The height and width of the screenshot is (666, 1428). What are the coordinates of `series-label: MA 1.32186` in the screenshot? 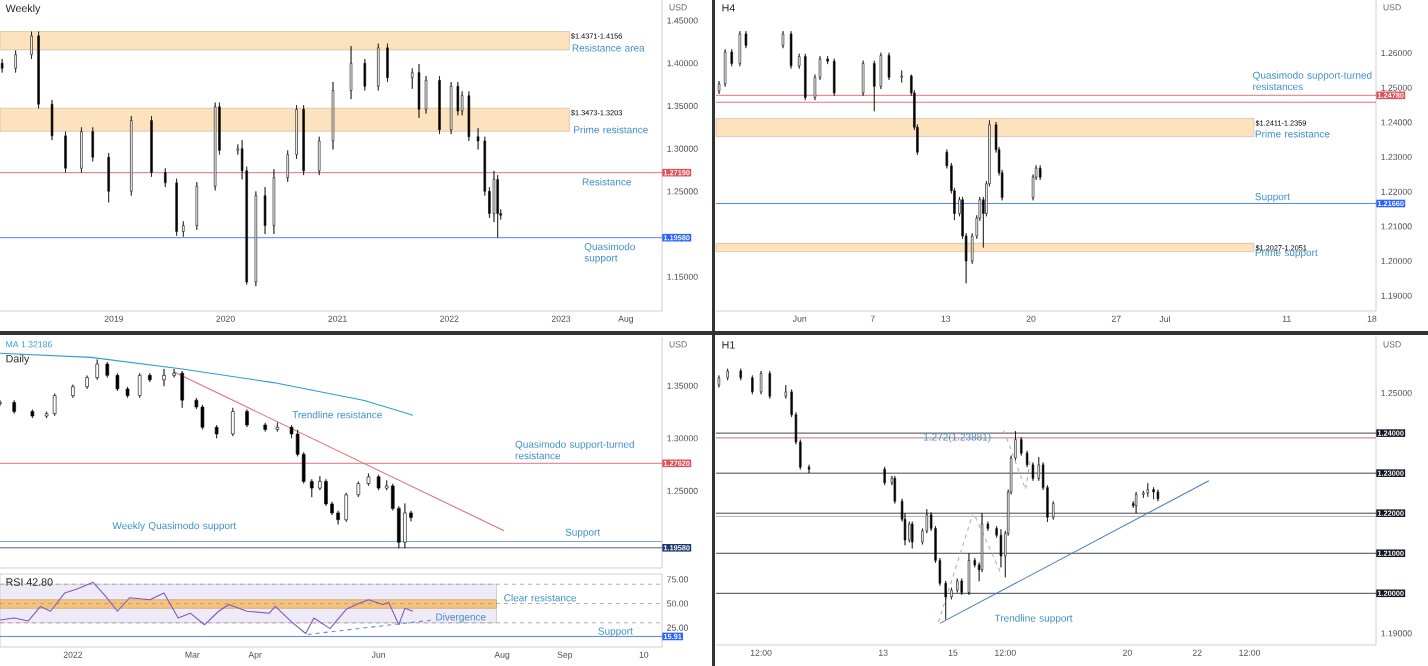 It's located at (29, 344).